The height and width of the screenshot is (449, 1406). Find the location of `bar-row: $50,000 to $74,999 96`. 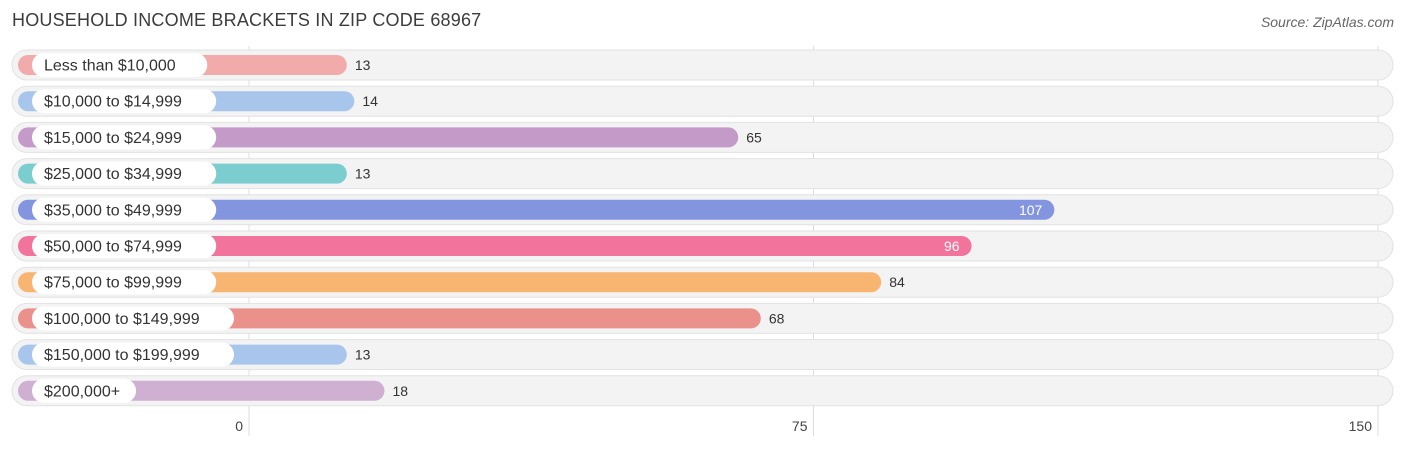

bar-row: $50,000 to $74,999 96 is located at coordinates (702, 246).